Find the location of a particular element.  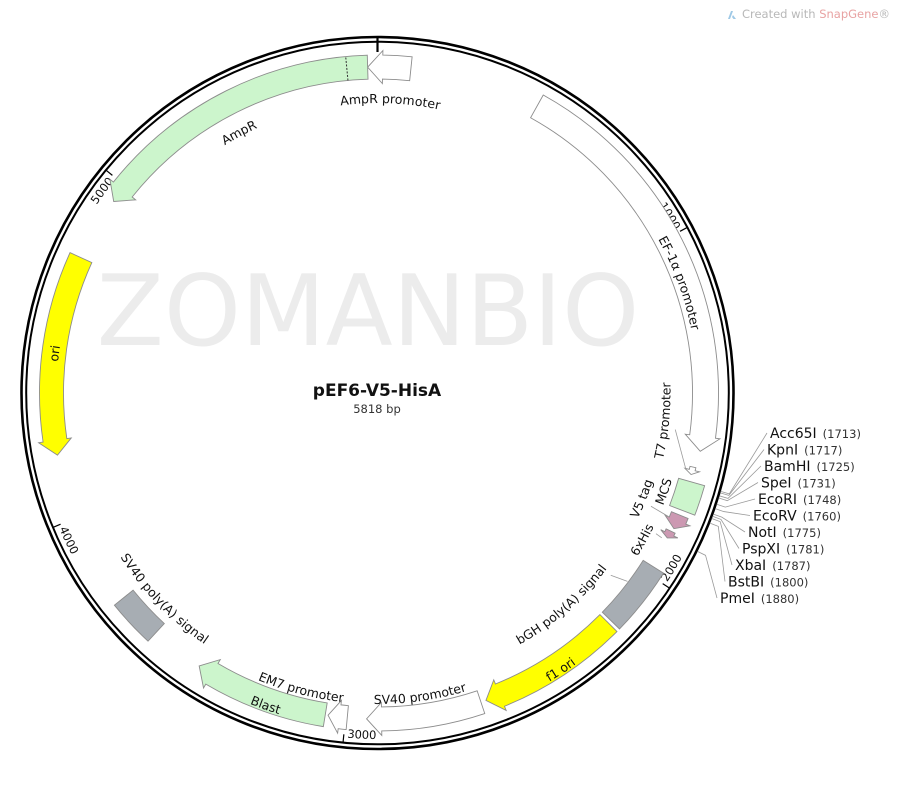

site-label-noti: NotI (1775) is located at coordinates (784, 533).